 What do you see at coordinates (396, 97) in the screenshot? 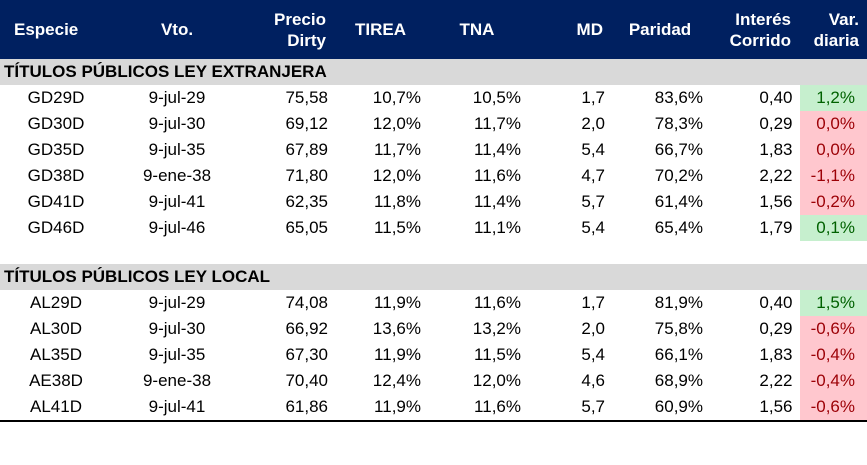
I see `cell-tirea: 10,7%` at bounding box center [396, 97].